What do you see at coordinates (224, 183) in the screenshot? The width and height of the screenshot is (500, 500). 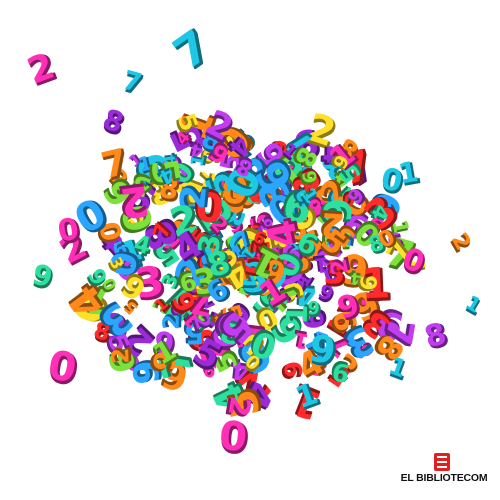 I see `digit-glyph: 77` at bounding box center [224, 183].